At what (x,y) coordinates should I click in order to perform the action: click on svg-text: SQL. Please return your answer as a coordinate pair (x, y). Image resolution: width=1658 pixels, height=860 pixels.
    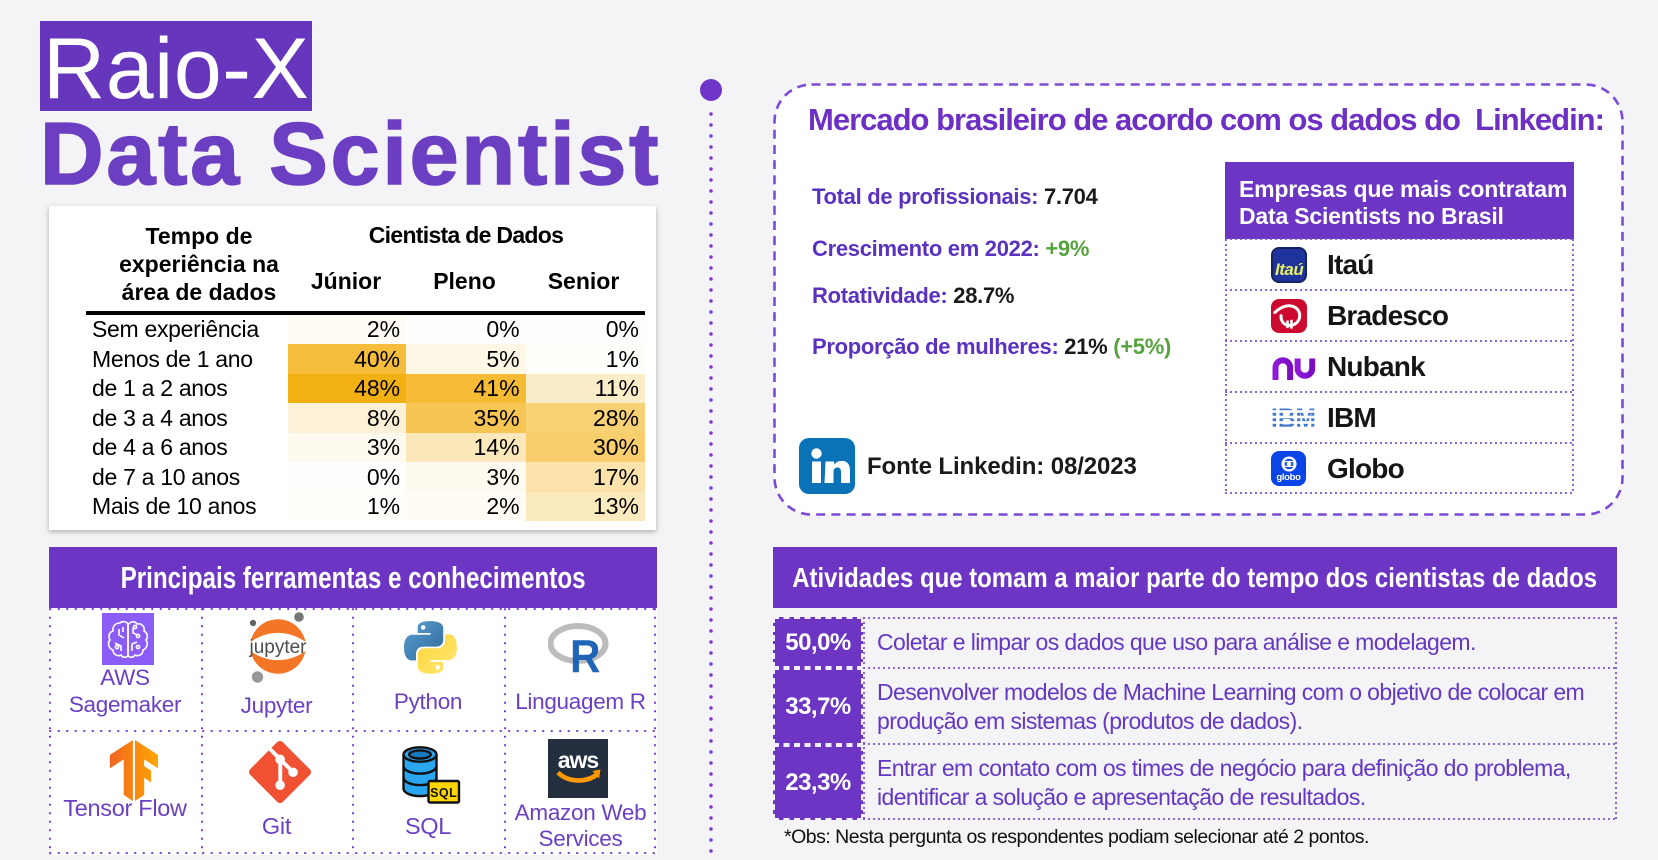
    Looking at the image, I should click on (443, 793).